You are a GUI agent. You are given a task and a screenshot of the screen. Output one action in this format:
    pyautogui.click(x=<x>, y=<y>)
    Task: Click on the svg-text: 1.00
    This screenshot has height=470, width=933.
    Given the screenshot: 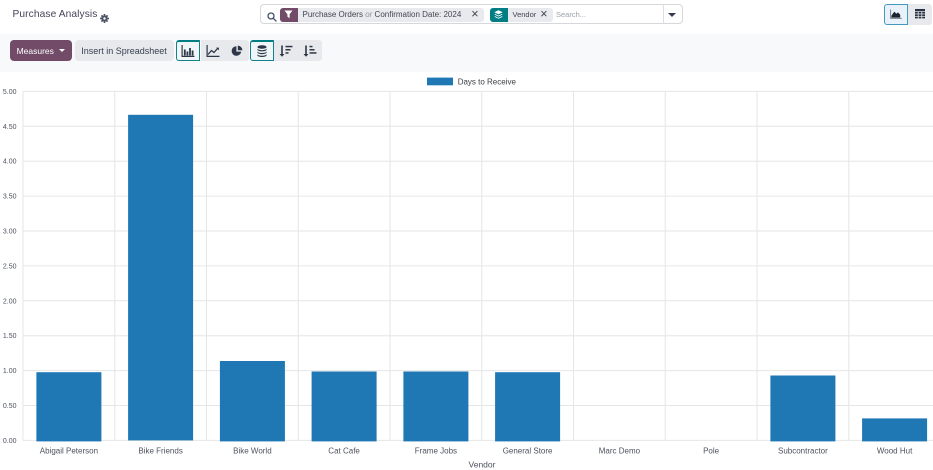 What is the action you would take?
    pyautogui.click(x=10, y=371)
    